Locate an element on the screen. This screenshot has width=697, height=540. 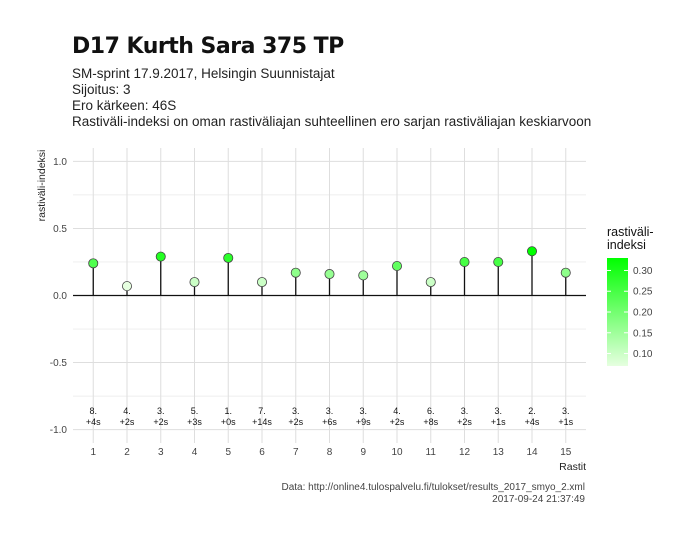
y-axis-title: rastiväli-indeksi is located at coordinates (42, 186).